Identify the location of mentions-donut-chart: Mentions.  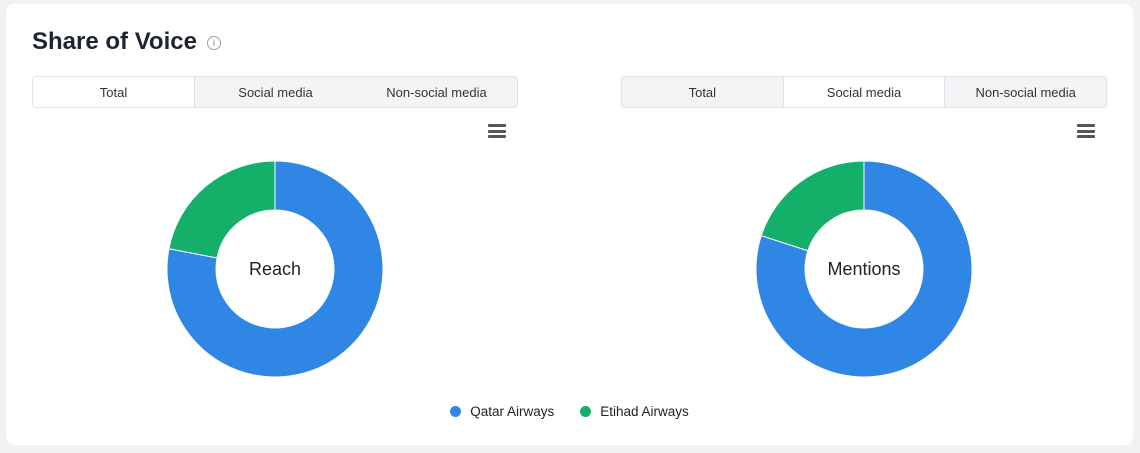
(864, 269).